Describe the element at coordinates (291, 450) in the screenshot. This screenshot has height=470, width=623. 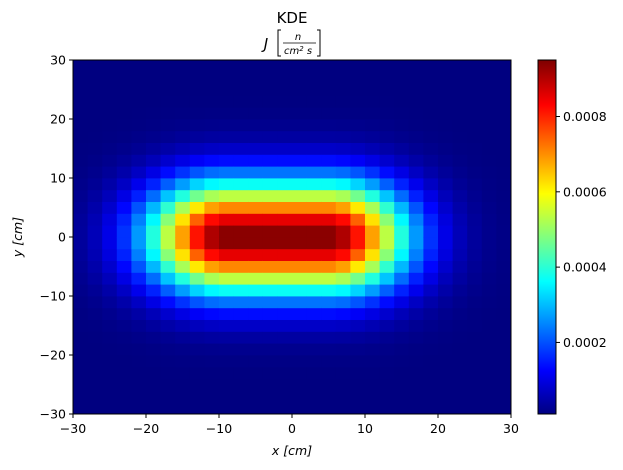
I see `x-axis-label: x [cm]` at that location.